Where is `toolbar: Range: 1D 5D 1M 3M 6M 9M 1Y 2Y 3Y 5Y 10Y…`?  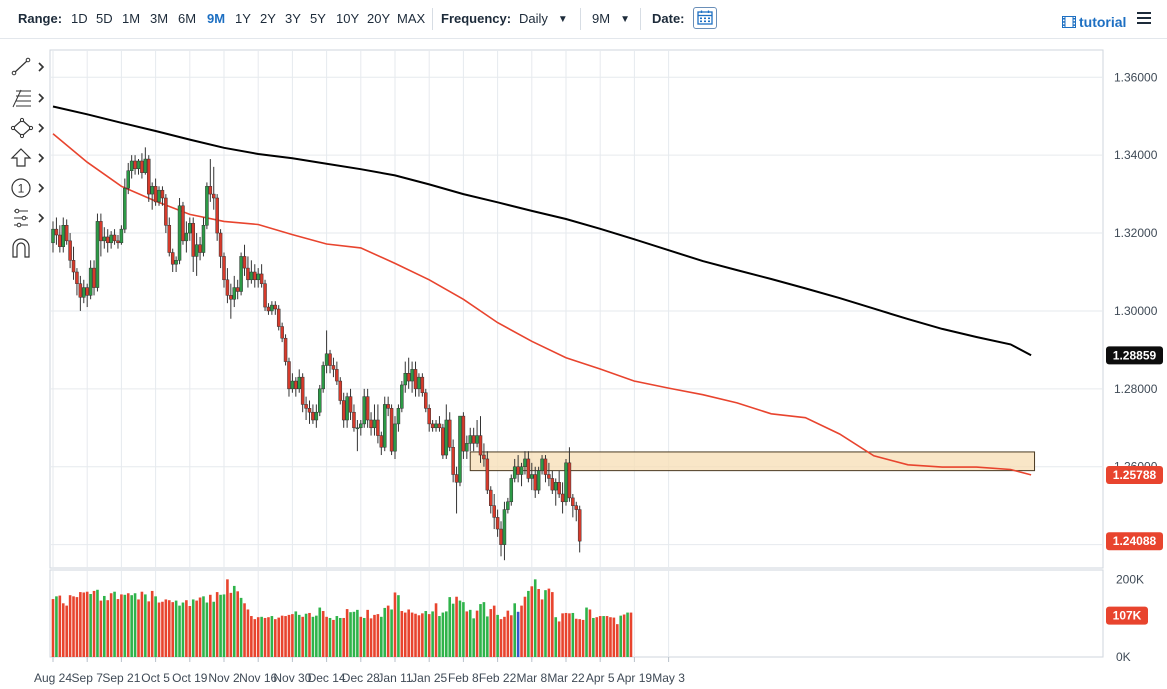
toolbar: Range: 1D 5D 1M 3M 6M 9M 1Y 2Y 3Y 5Y 10Y… is located at coordinates (583, 19).